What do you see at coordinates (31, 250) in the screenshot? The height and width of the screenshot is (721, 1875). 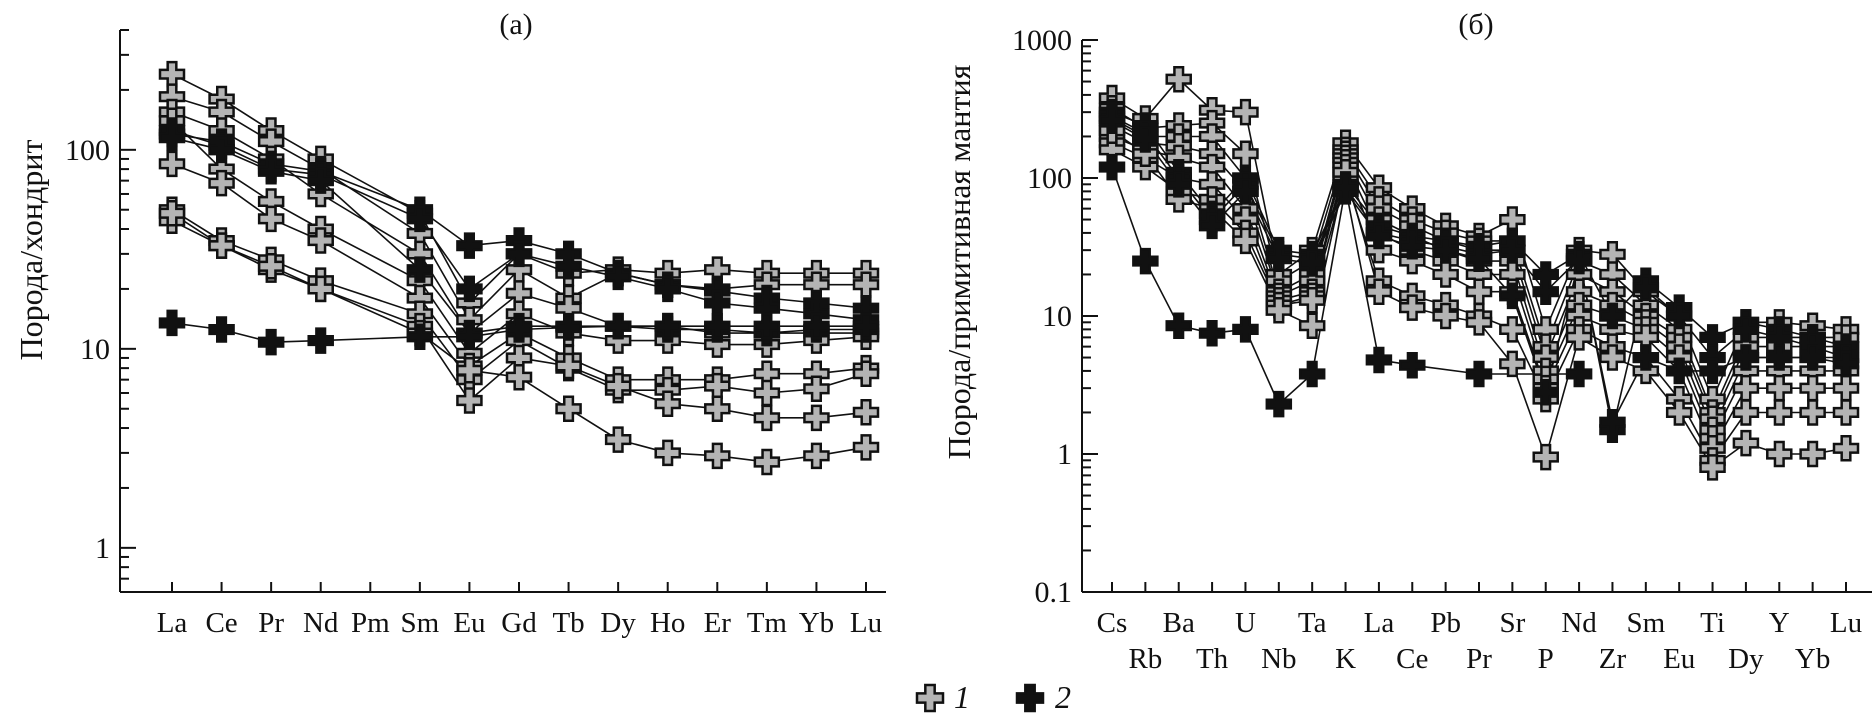 I see `panel-a-ylabel: Порода/хондрит` at bounding box center [31, 250].